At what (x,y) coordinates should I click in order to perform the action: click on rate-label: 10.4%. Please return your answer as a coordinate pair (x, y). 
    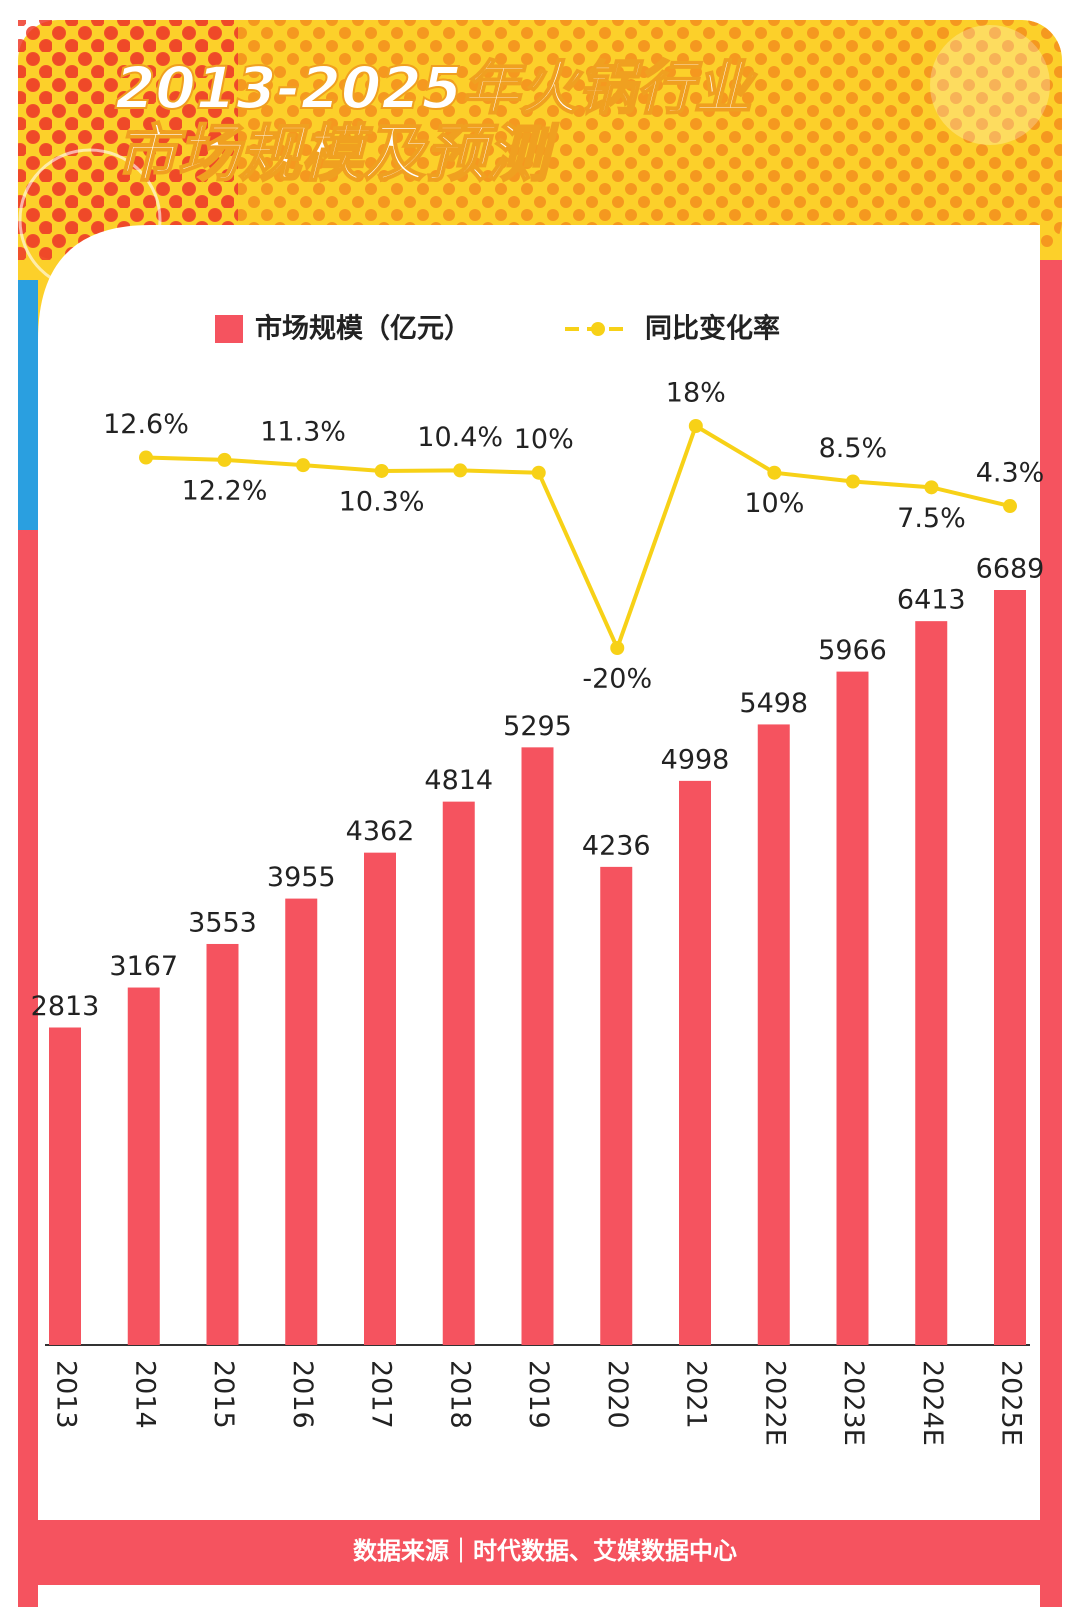
    Looking at the image, I should click on (460, 437).